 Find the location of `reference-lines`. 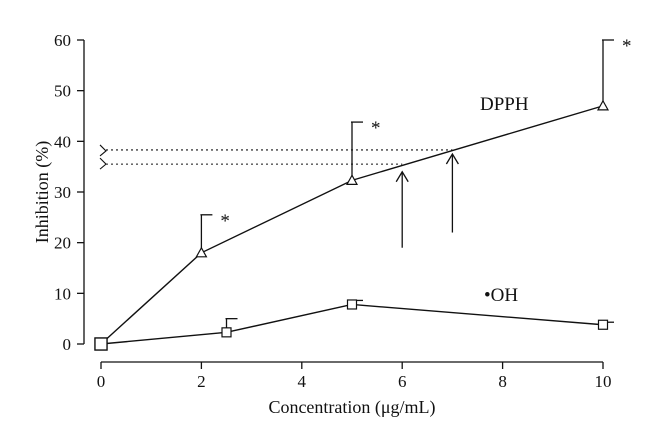

reference-lines is located at coordinates (279, 196).